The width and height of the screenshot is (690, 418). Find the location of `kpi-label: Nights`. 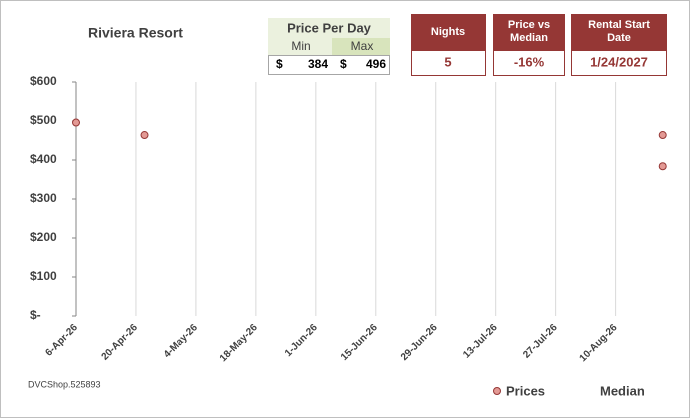

kpi-label: Nights is located at coordinates (448, 32).